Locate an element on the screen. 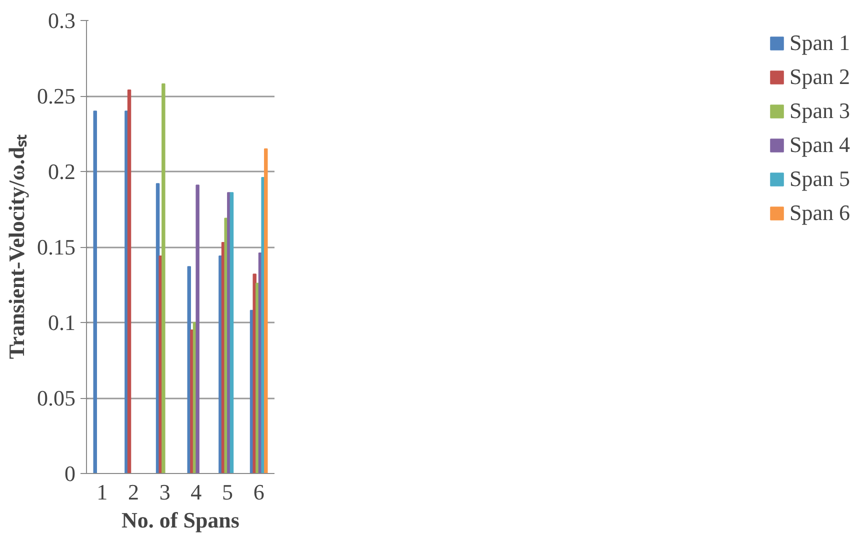 This screenshot has height=539, width=867. y-tick-label: 0.3 is located at coordinates (62, 20).